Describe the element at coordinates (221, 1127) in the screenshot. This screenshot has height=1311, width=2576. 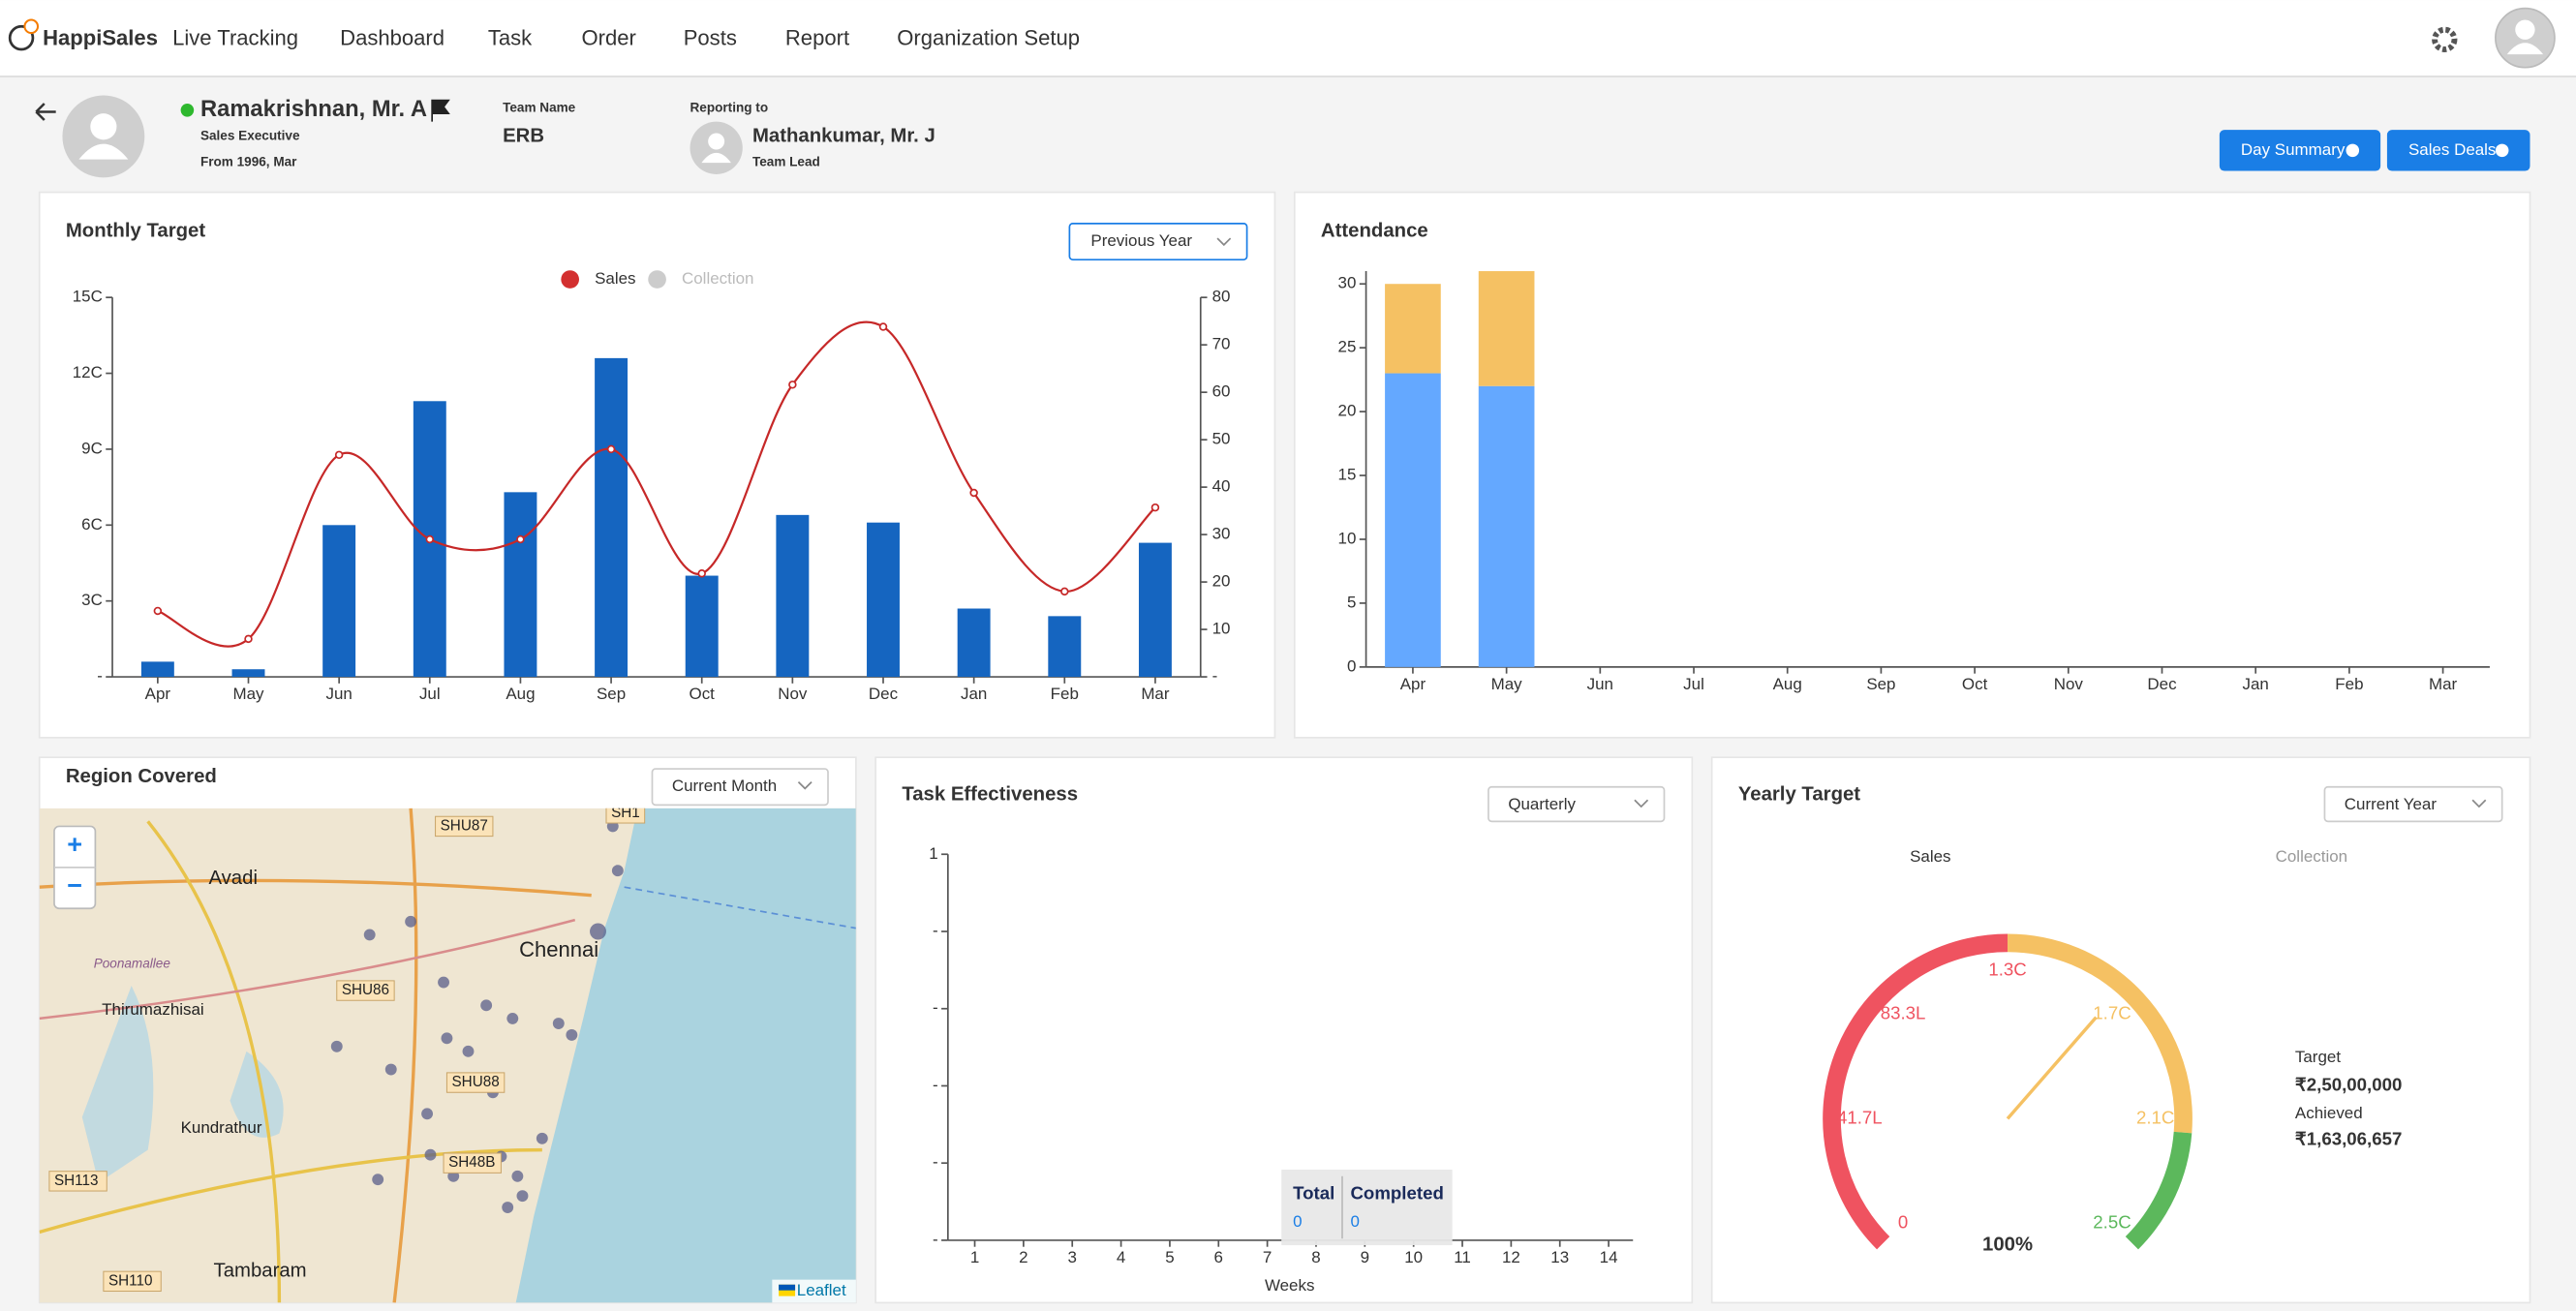
I see `map-label: Kundrathur` at that location.